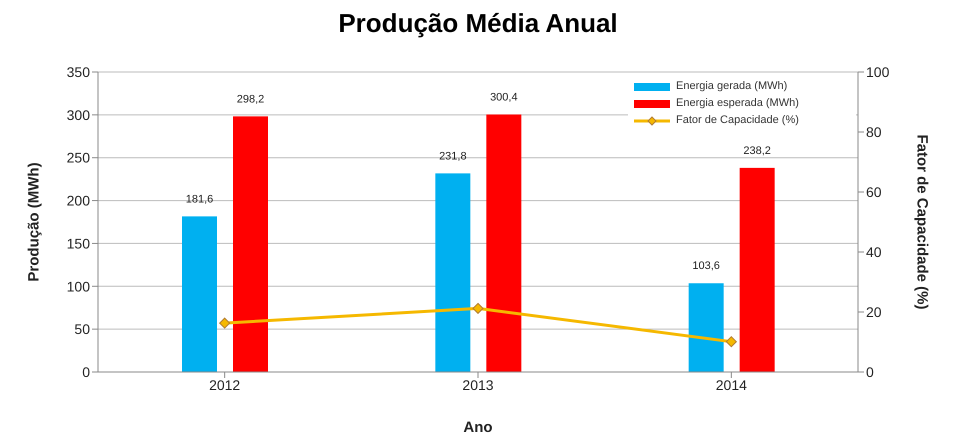 The height and width of the screenshot is (446, 957). I want to click on y2-tick-label: 60, so click(874, 192).